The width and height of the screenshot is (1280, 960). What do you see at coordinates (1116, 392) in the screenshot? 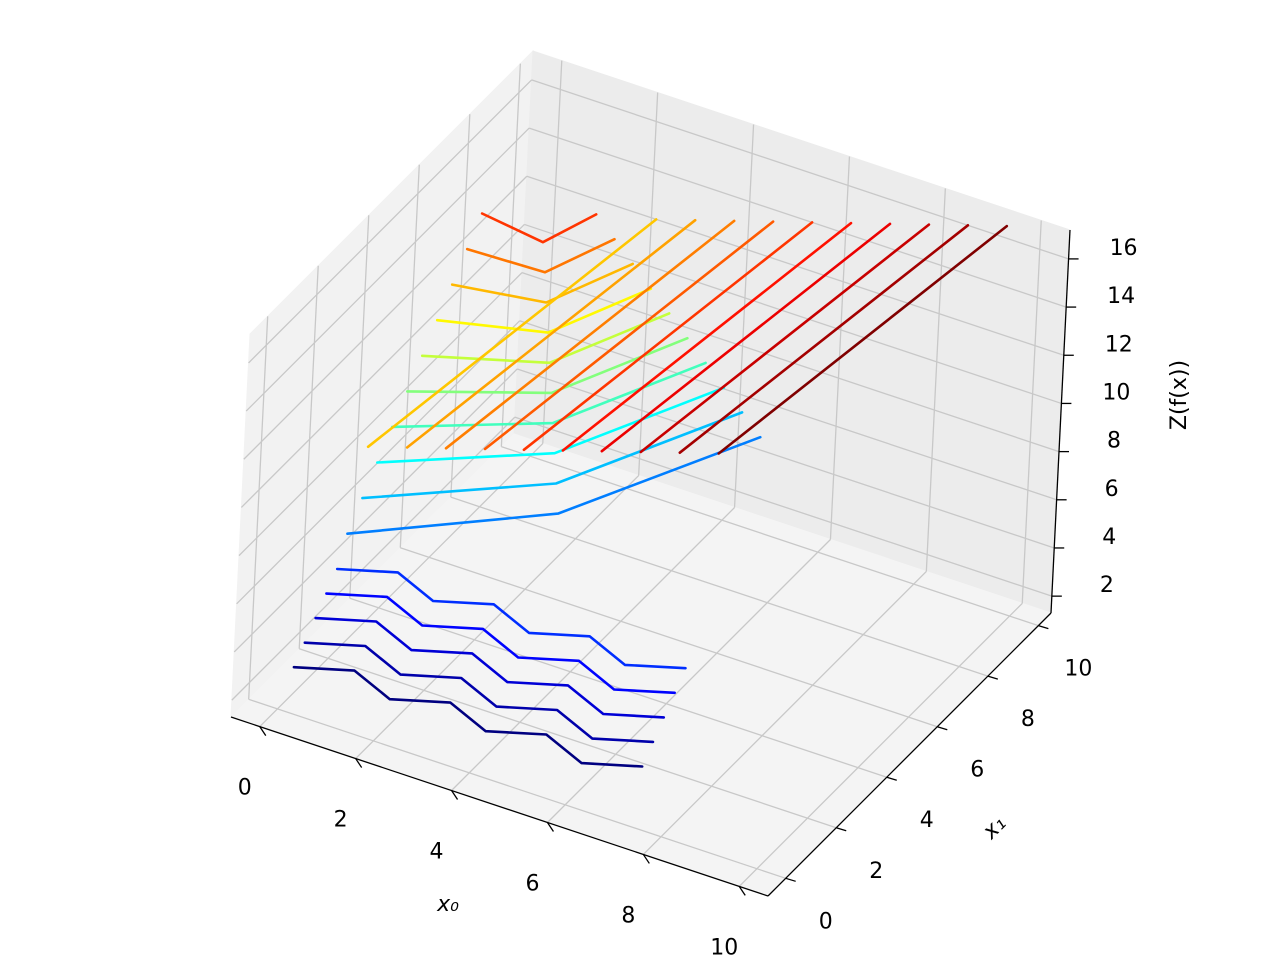
I see `z-tick-label: 10` at bounding box center [1116, 392].